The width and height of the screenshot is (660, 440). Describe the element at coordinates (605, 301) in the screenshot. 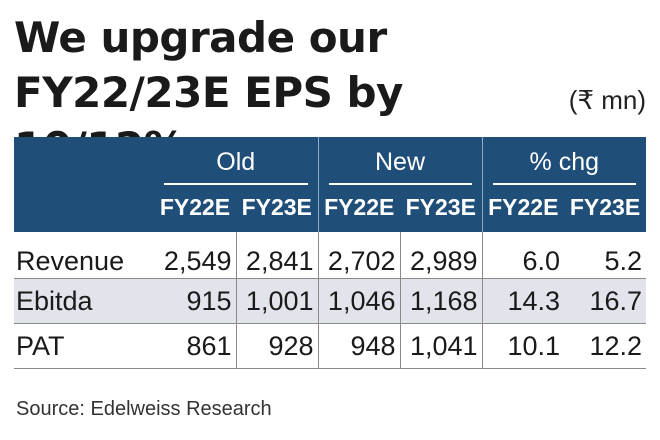

I see `cell-chg-fy23: 16.7` at that location.